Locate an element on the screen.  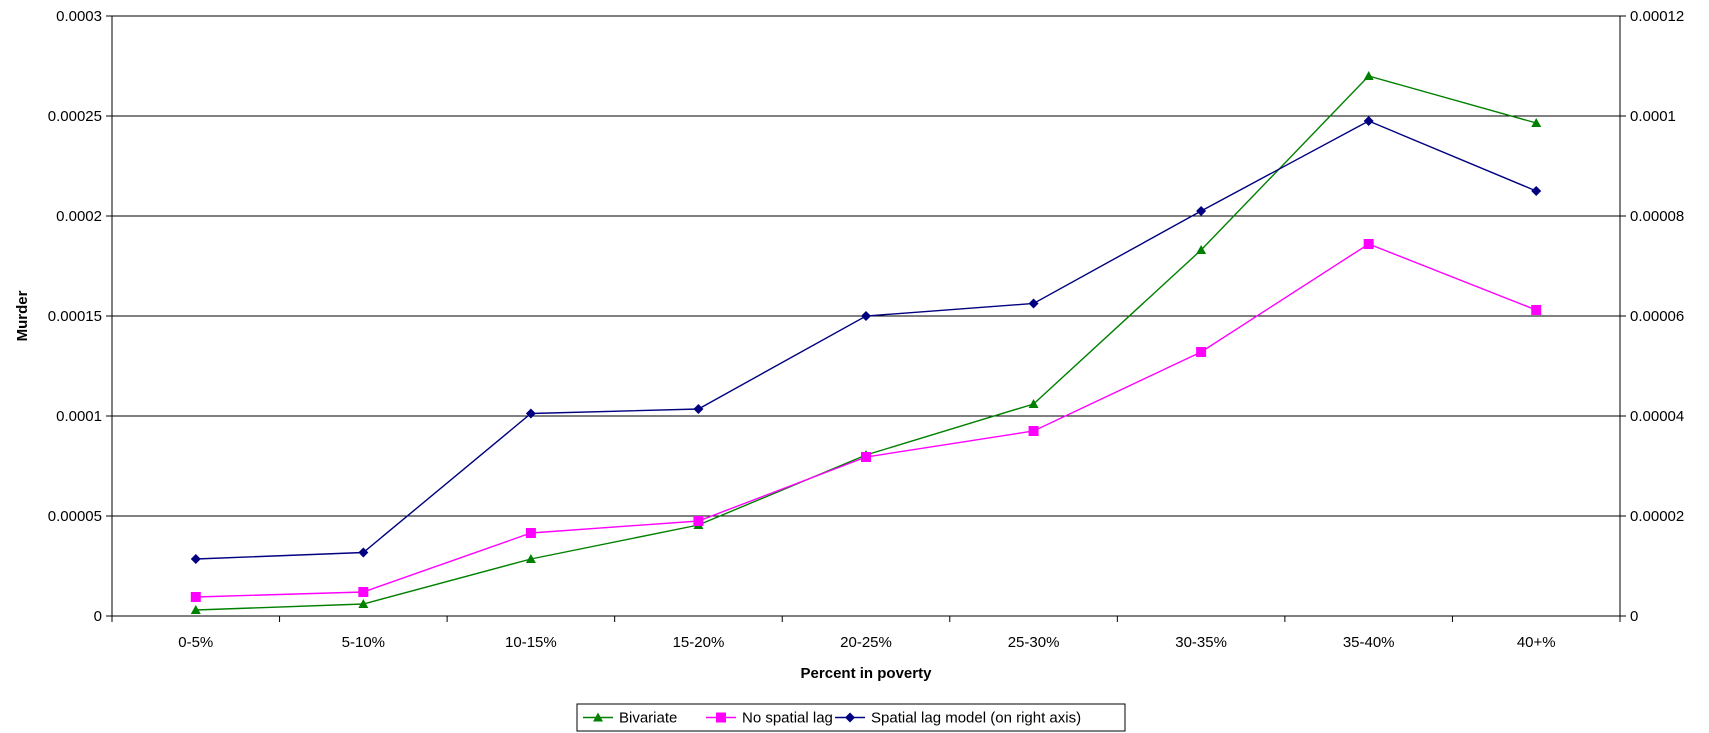
x-tick-label: 40+% is located at coordinates (1536, 642).